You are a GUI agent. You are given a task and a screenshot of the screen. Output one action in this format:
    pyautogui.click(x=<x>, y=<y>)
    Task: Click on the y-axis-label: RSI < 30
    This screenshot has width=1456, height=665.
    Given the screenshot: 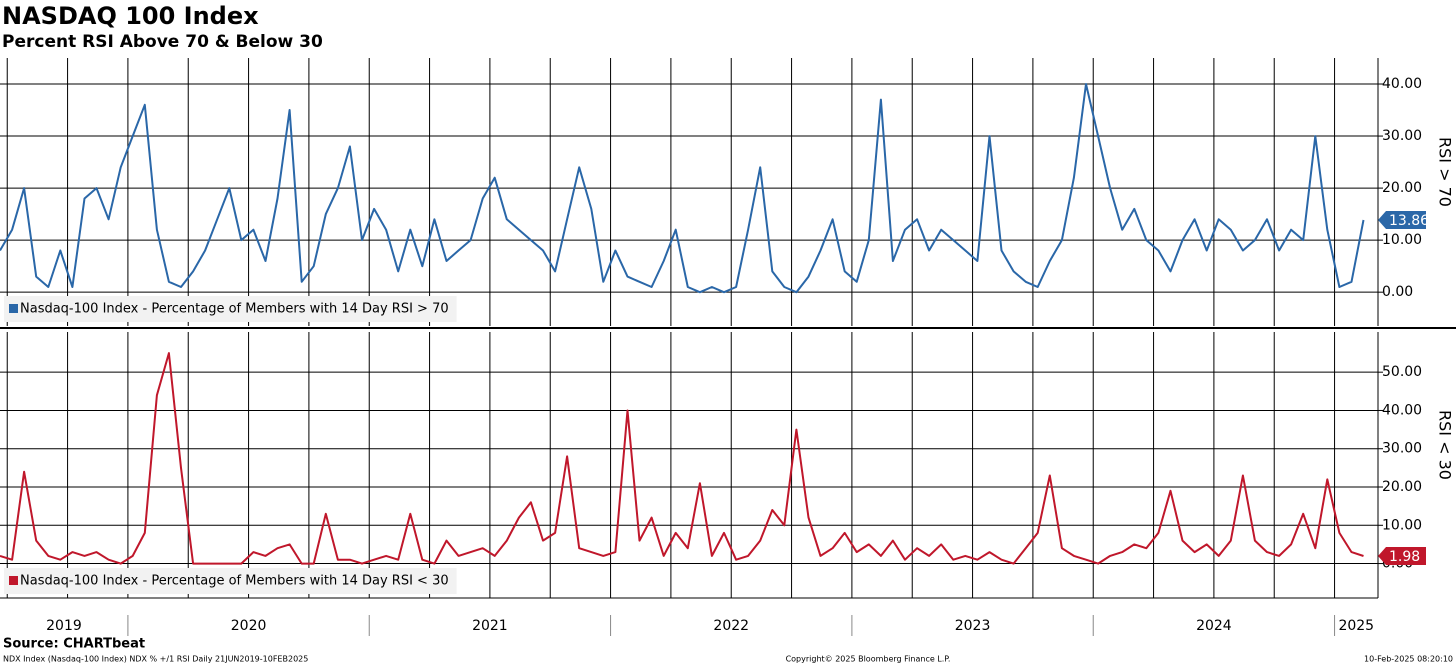 What is the action you would take?
    pyautogui.click(x=1445, y=445)
    